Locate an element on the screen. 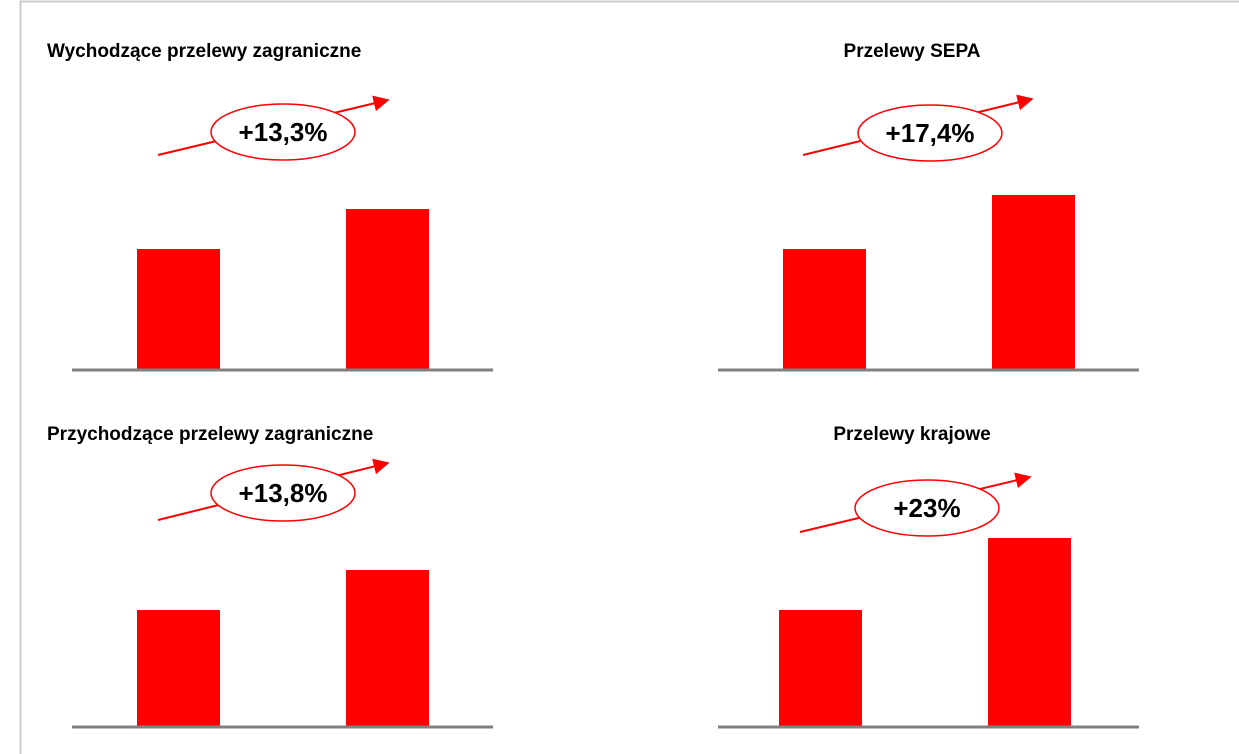 The height and width of the screenshot is (754, 1239). annotation: +13,3% is located at coordinates (283, 132).